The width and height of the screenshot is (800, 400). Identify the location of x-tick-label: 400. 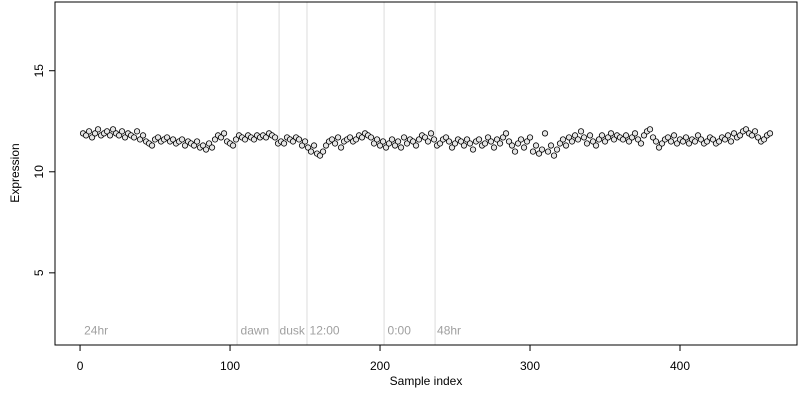
(680, 366).